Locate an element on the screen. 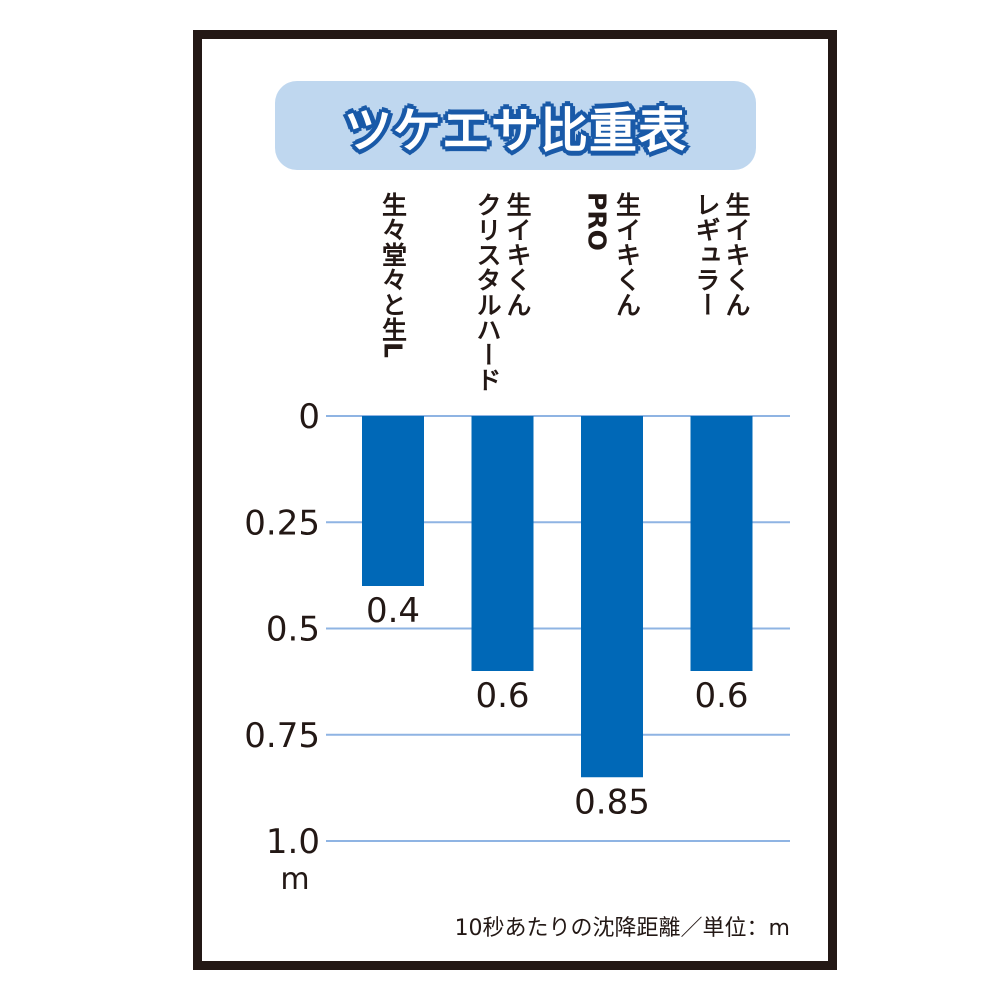 The width and height of the screenshot is (1000, 1000). category-label: PRO is located at coordinates (597, 221).